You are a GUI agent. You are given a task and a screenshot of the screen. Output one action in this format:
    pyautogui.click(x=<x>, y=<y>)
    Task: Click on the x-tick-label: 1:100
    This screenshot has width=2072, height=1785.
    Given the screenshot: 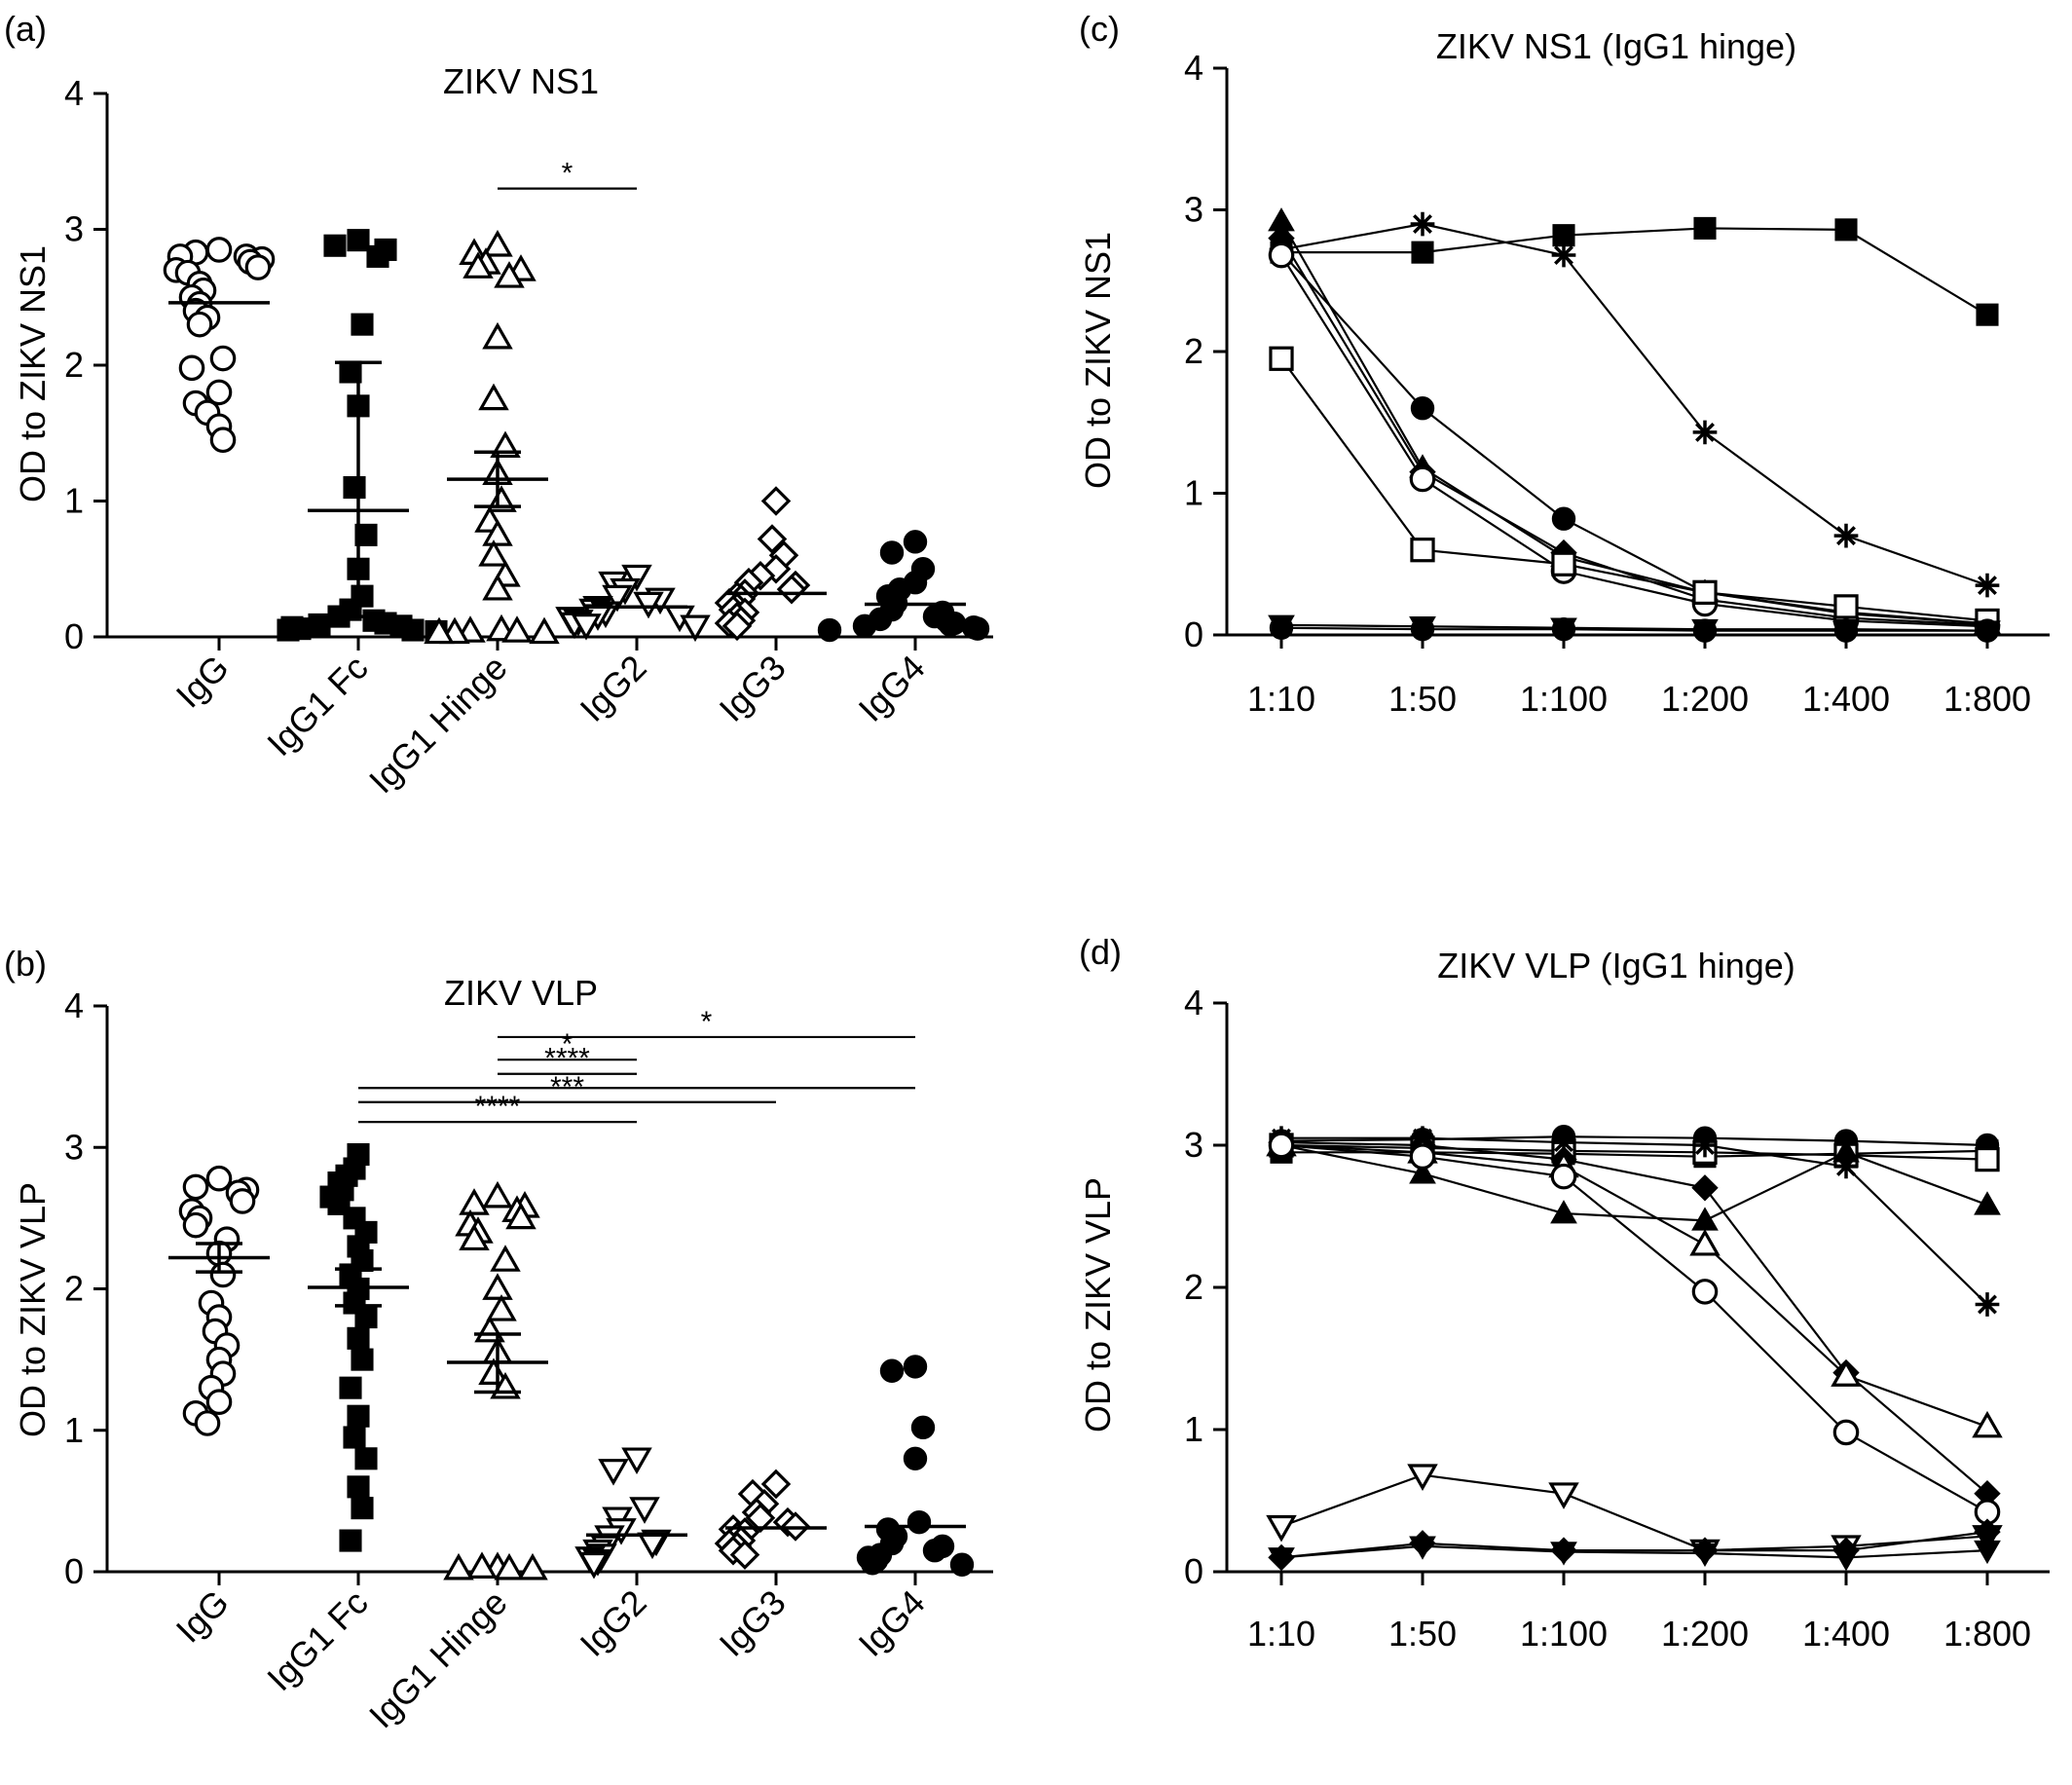 What is the action you would take?
    pyautogui.click(x=1564, y=1634)
    